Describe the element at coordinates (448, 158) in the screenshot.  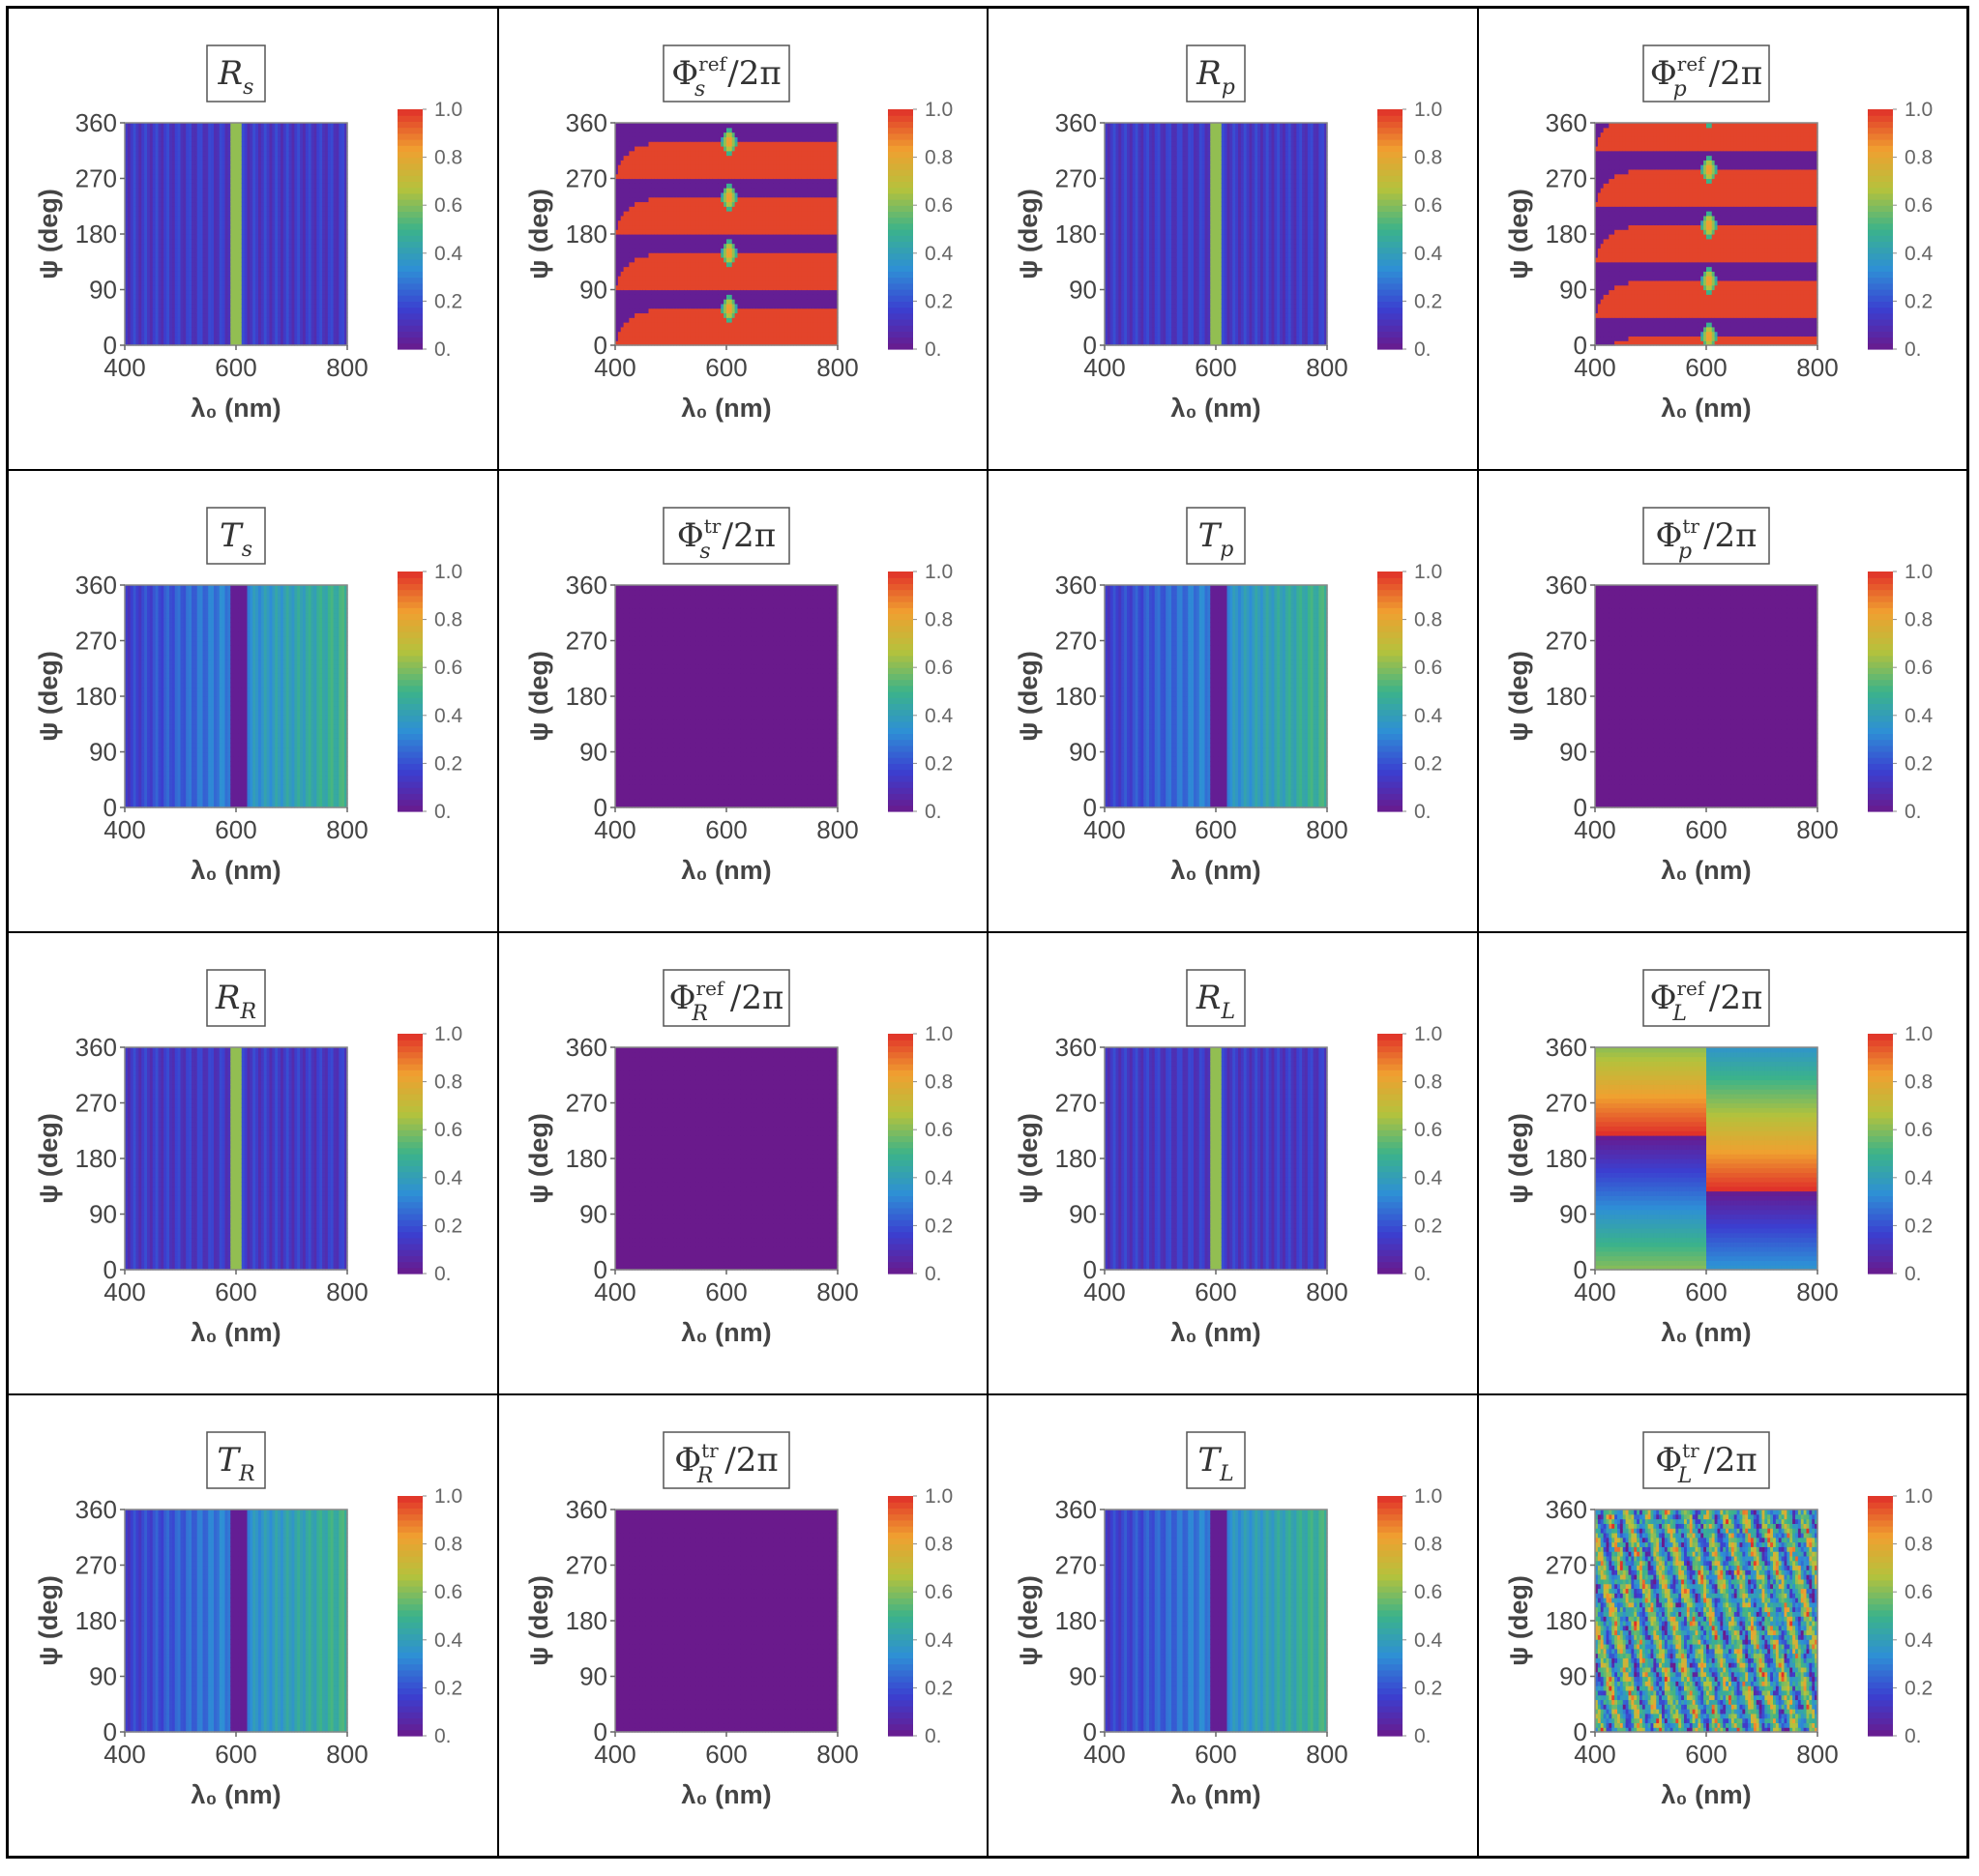
I see `colorbar-tick-label: 0.8` at that location.